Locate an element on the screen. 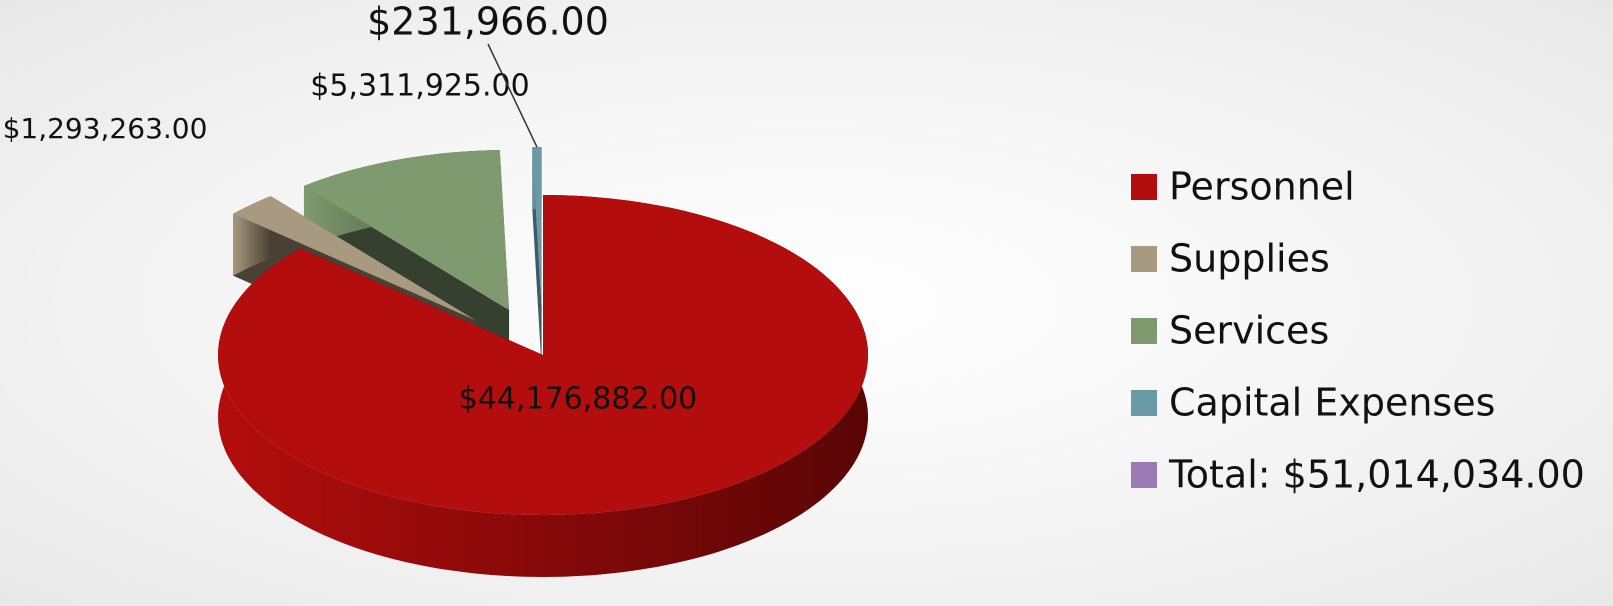 This screenshot has width=1613, height=606. data-label: $44,176,882.00 is located at coordinates (578, 399).